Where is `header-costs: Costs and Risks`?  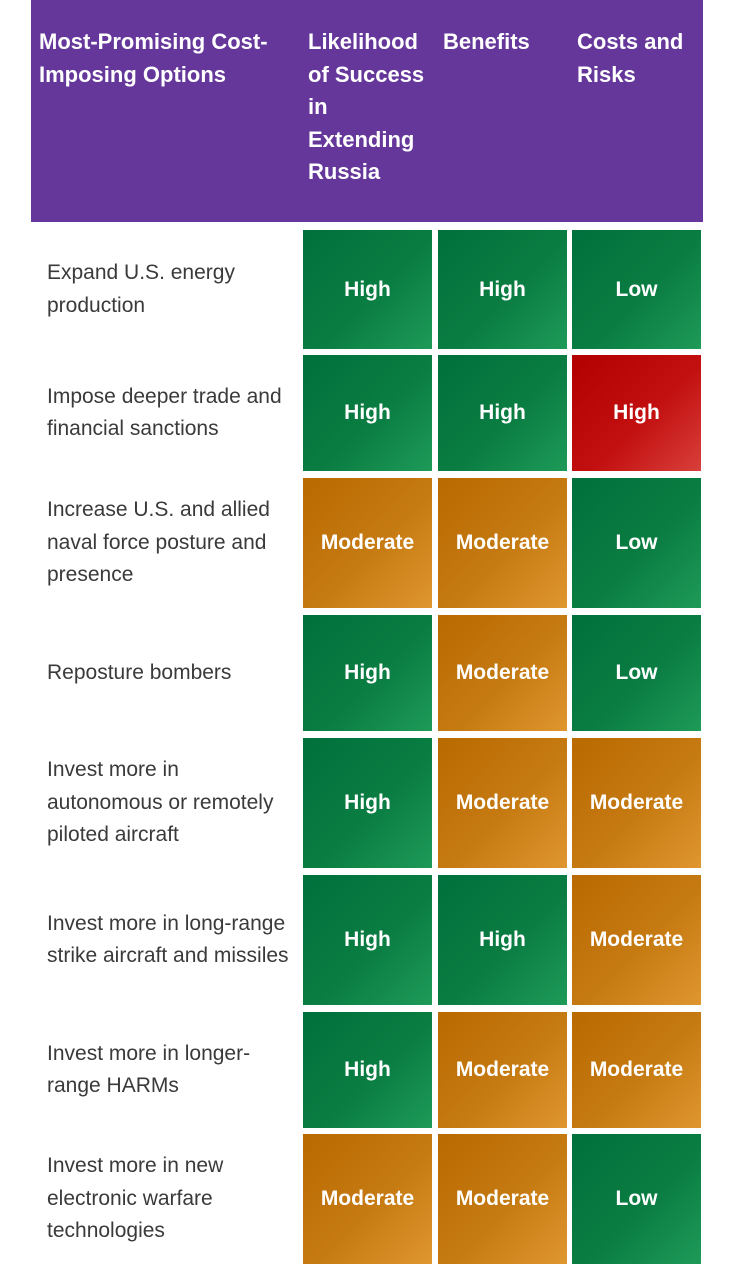 header-costs: Costs and Risks is located at coordinates (630, 58).